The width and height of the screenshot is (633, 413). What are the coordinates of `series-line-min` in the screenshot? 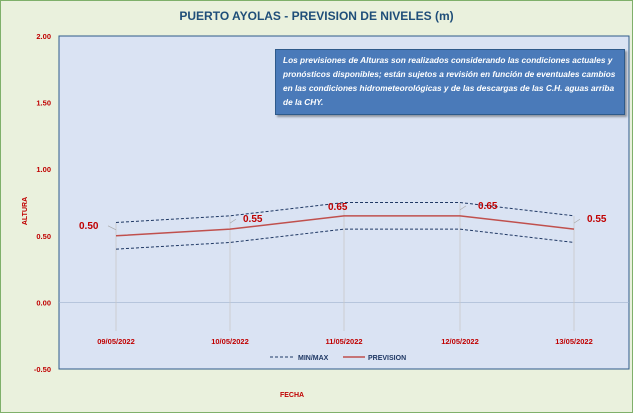 It's located at (345, 239).